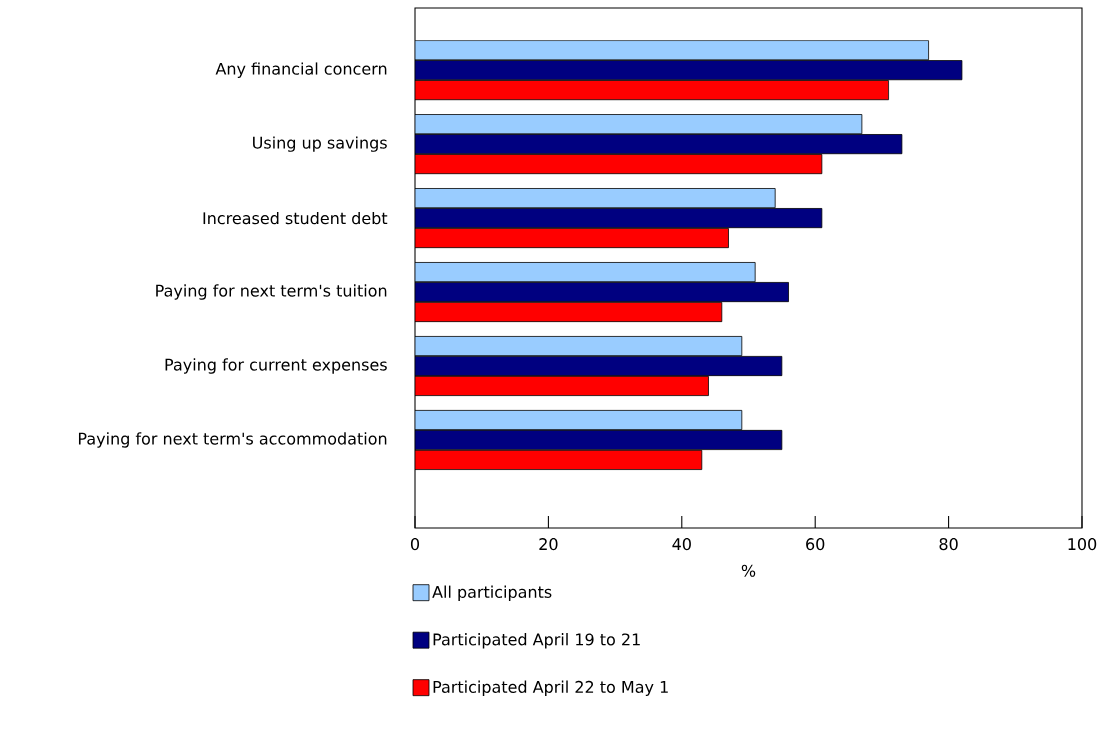 The height and width of the screenshot is (753, 1101). Describe the element at coordinates (536, 641) in the screenshot. I see `legend-label: Participated April 19 to 21` at that location.